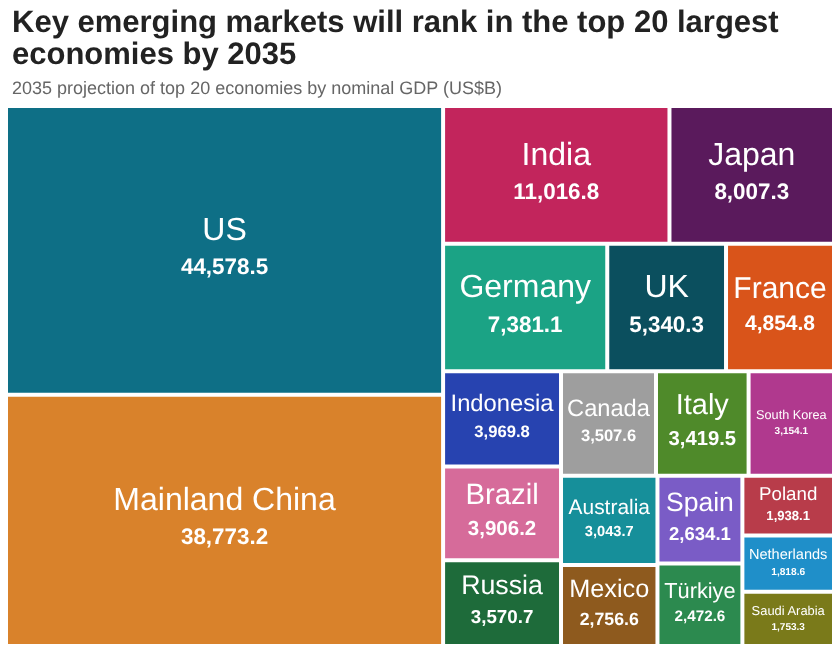 The image size is (840, 646). I want to click on category-label: France, so click(780, 288).